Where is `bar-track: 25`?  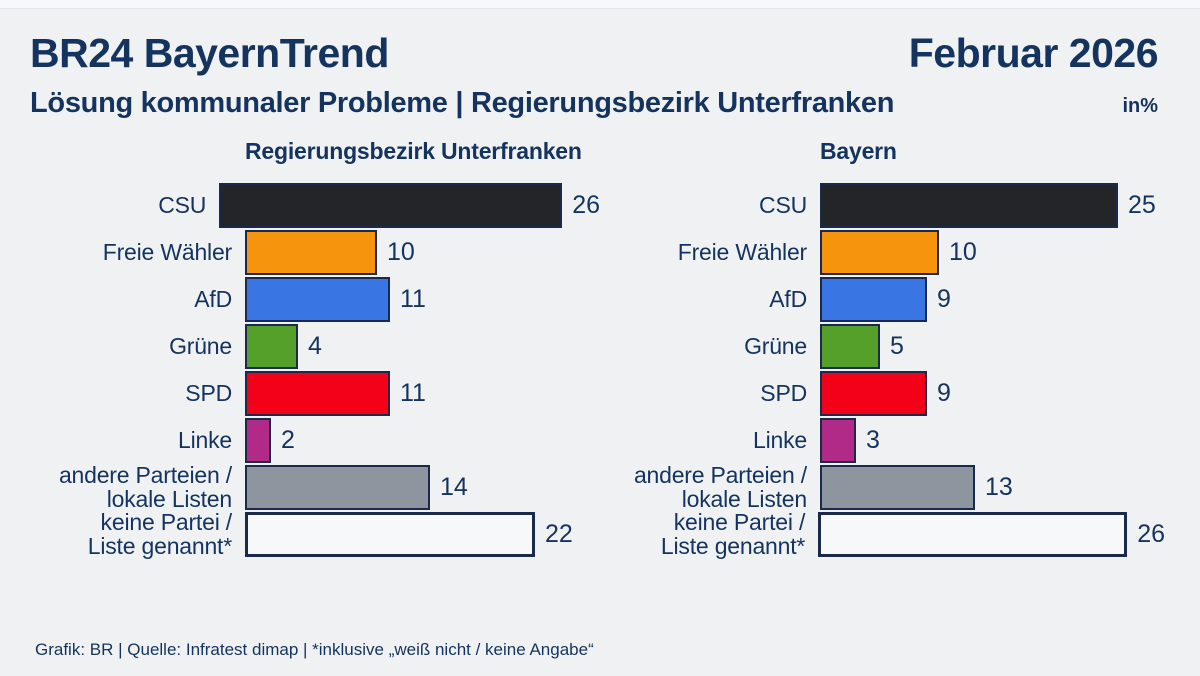
bar-track: 25 is located at coordinates (992, 205).